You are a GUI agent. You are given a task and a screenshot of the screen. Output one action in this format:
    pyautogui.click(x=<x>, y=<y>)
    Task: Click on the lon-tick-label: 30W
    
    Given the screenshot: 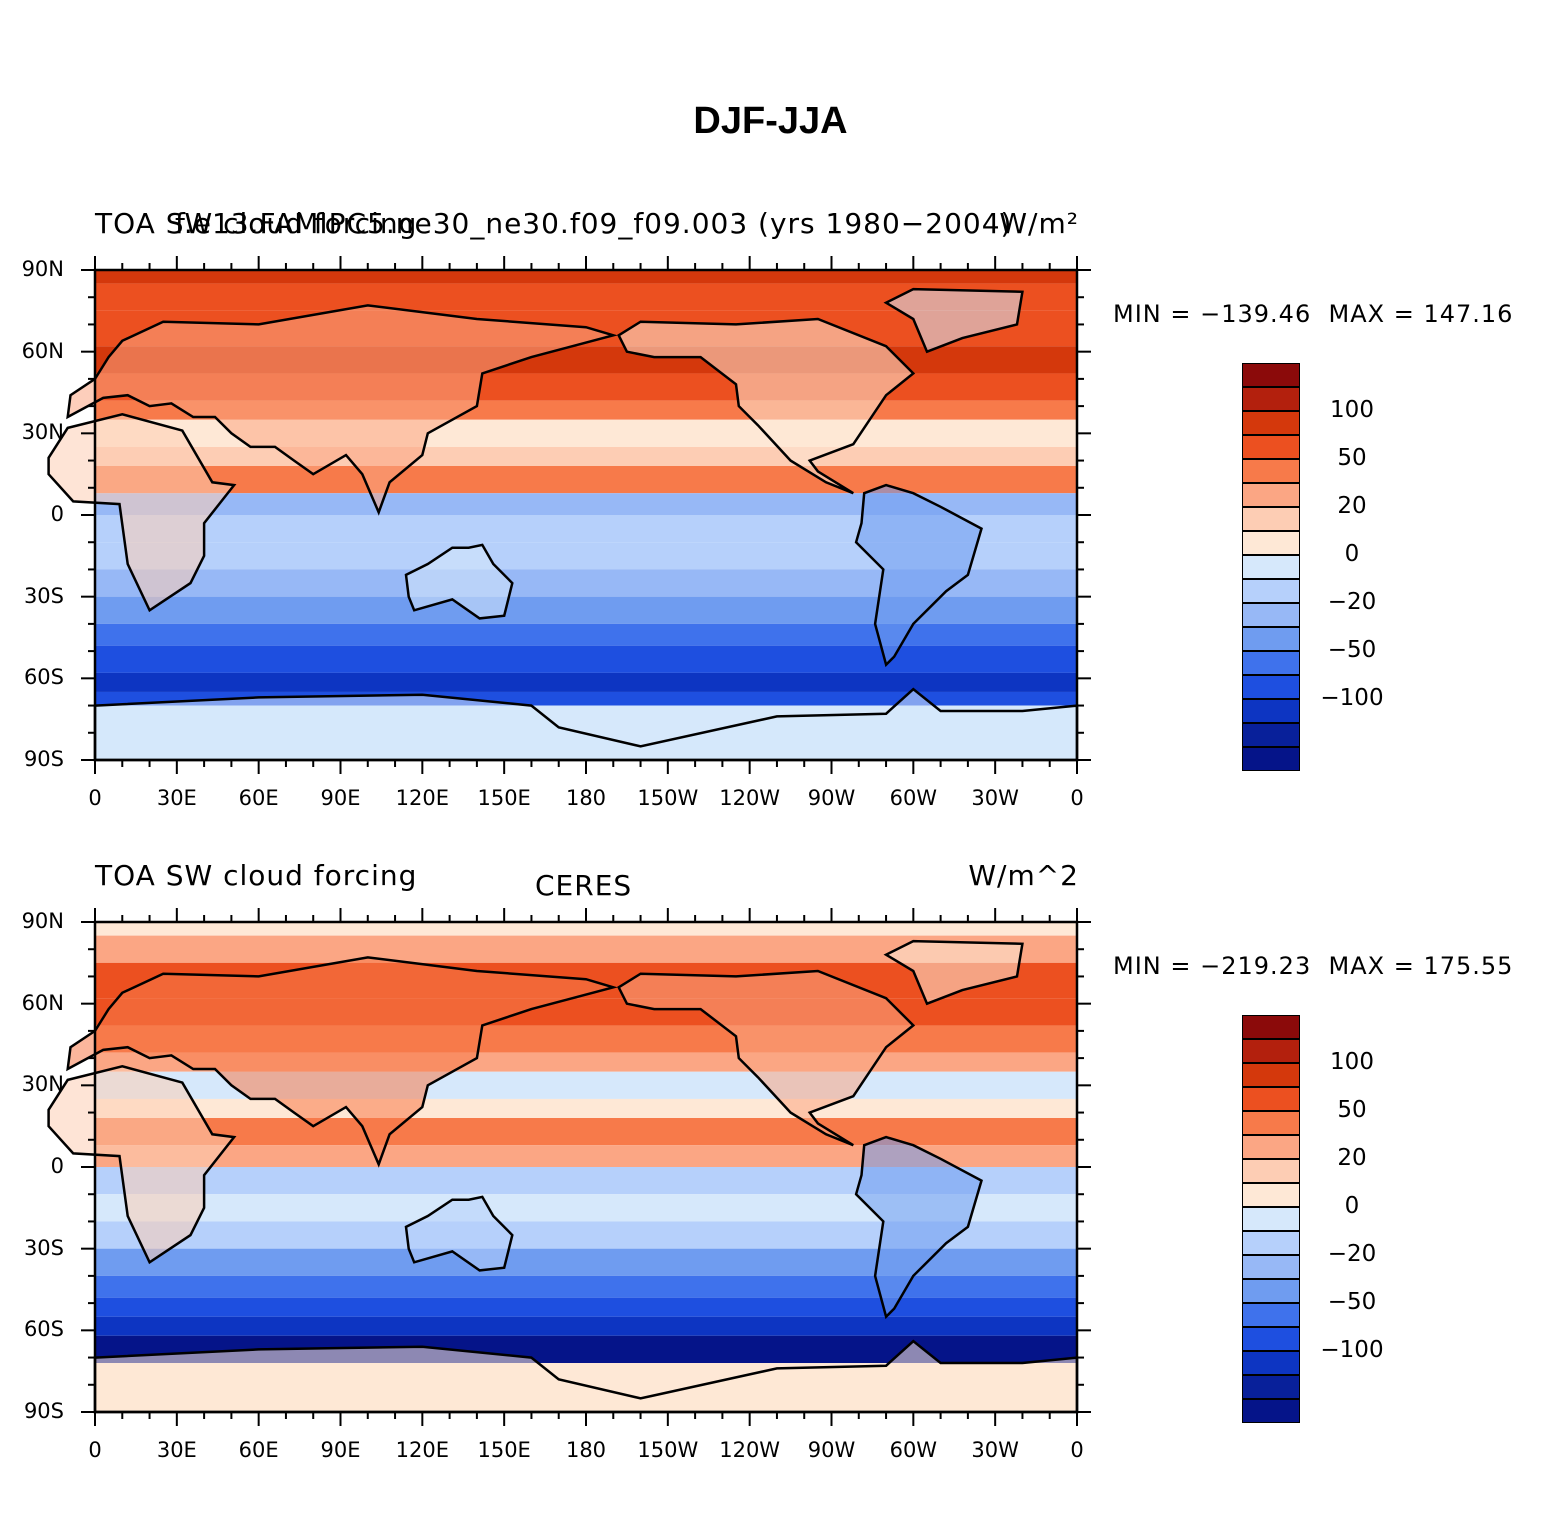 What is the action you would take?
    pyautogui.click(x=995, y=1450)
    